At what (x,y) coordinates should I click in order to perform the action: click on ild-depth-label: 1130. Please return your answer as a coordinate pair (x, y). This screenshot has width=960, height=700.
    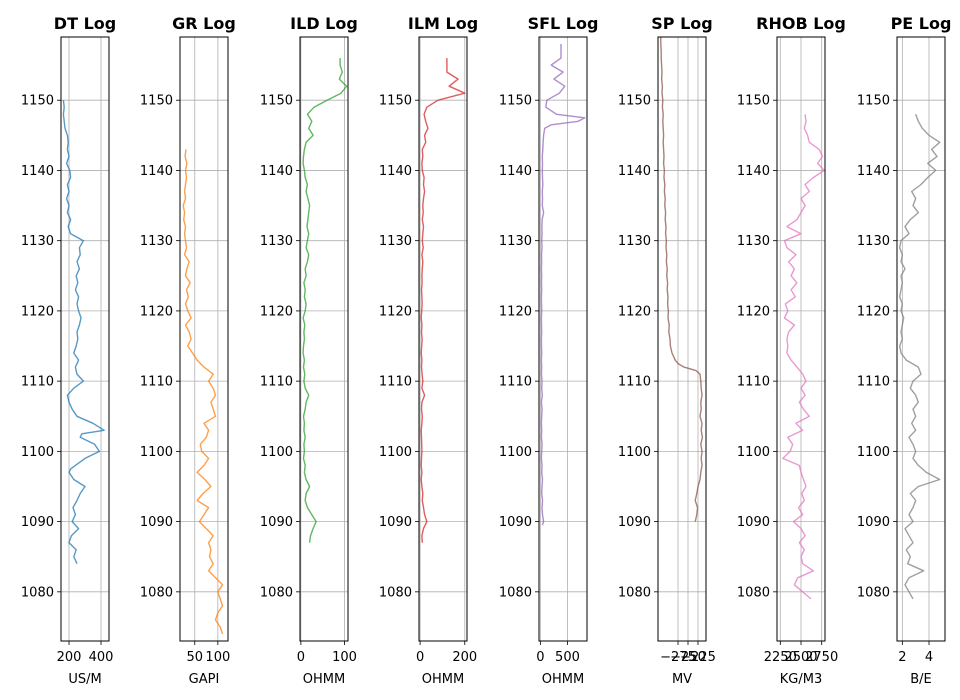
    Looking at the image, I should click on (276, 241).